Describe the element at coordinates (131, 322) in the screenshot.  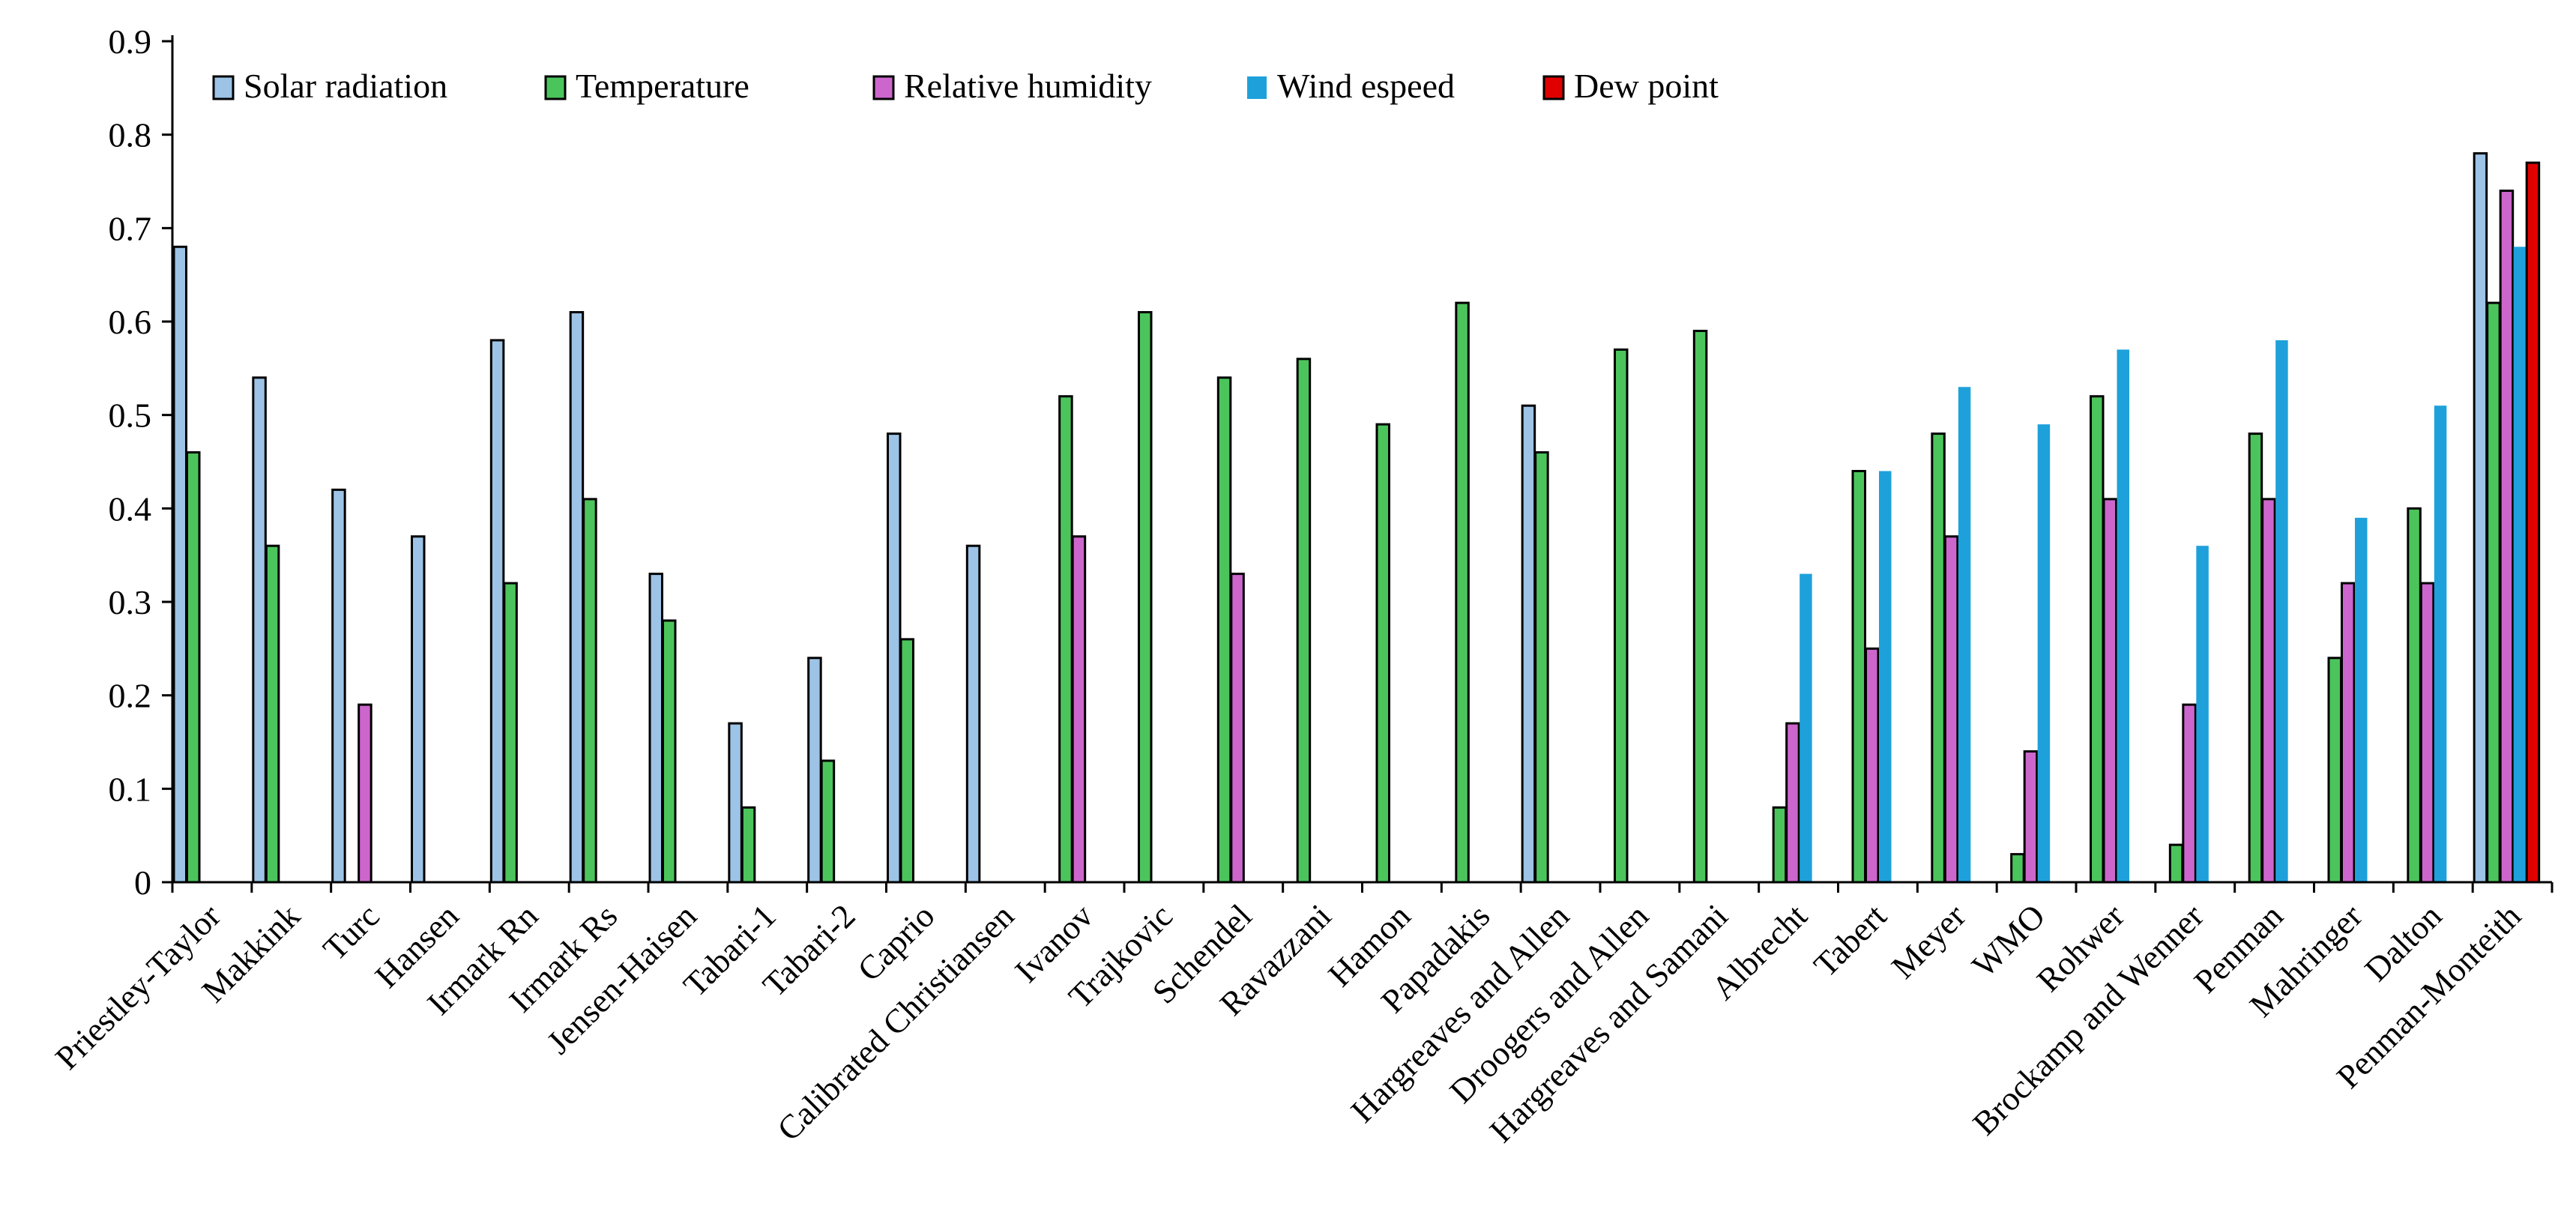
I see `y-tick-label: 0.6` at that location.